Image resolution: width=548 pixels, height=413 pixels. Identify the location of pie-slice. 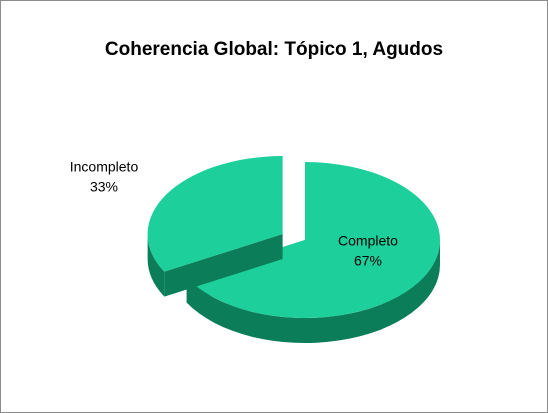
(215, 226).